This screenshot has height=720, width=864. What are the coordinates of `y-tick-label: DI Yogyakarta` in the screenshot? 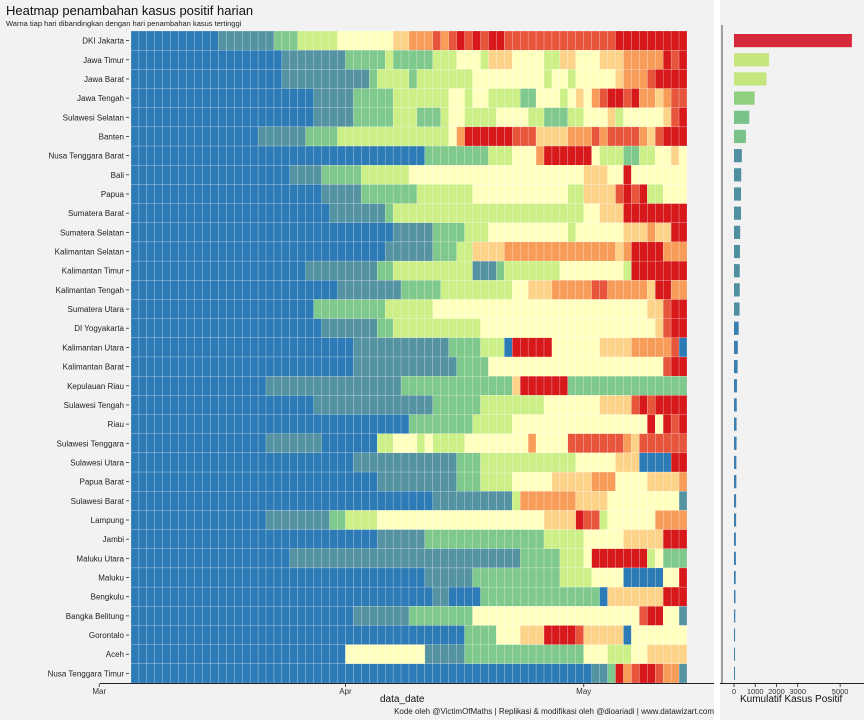 It's located at (99, 328).